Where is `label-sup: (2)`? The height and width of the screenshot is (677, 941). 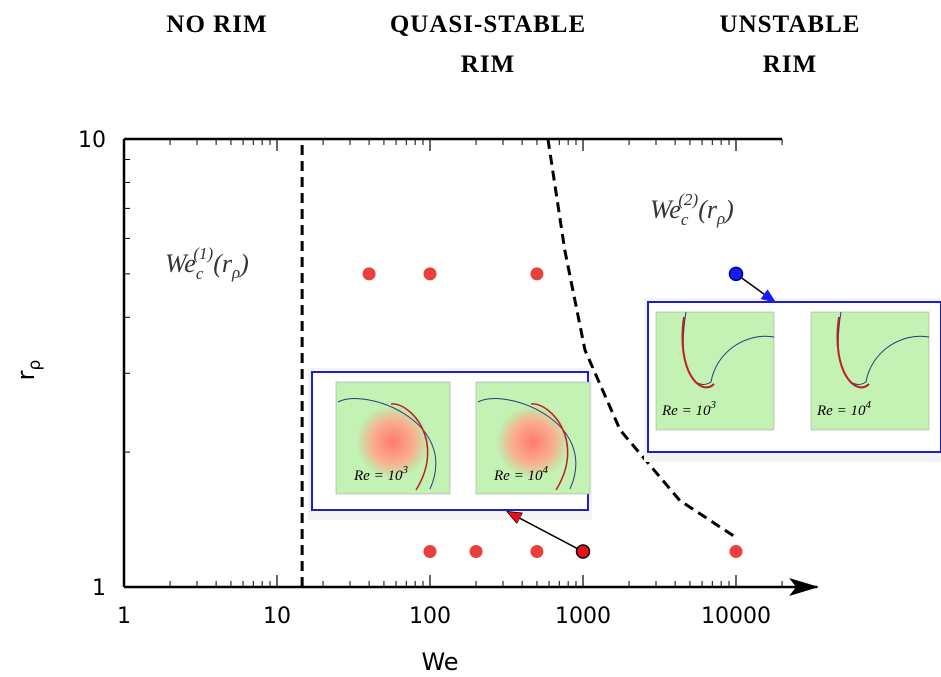
label-sup: (2) is located at coordinates (688, 199).